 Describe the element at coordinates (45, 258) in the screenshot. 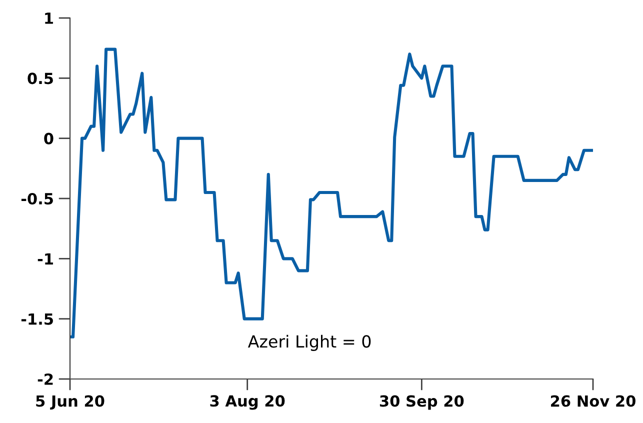

I see `y-tick-label: -1` at that location.